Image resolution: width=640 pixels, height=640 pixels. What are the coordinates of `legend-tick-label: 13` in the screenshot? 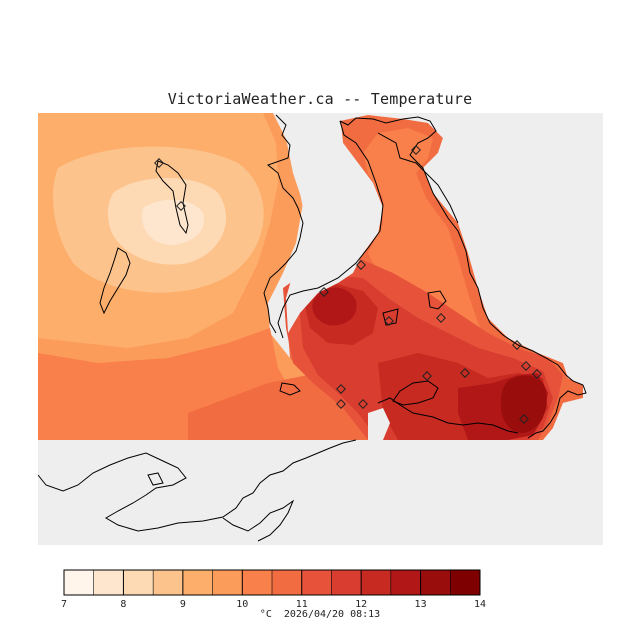 It's located at (421, 604).